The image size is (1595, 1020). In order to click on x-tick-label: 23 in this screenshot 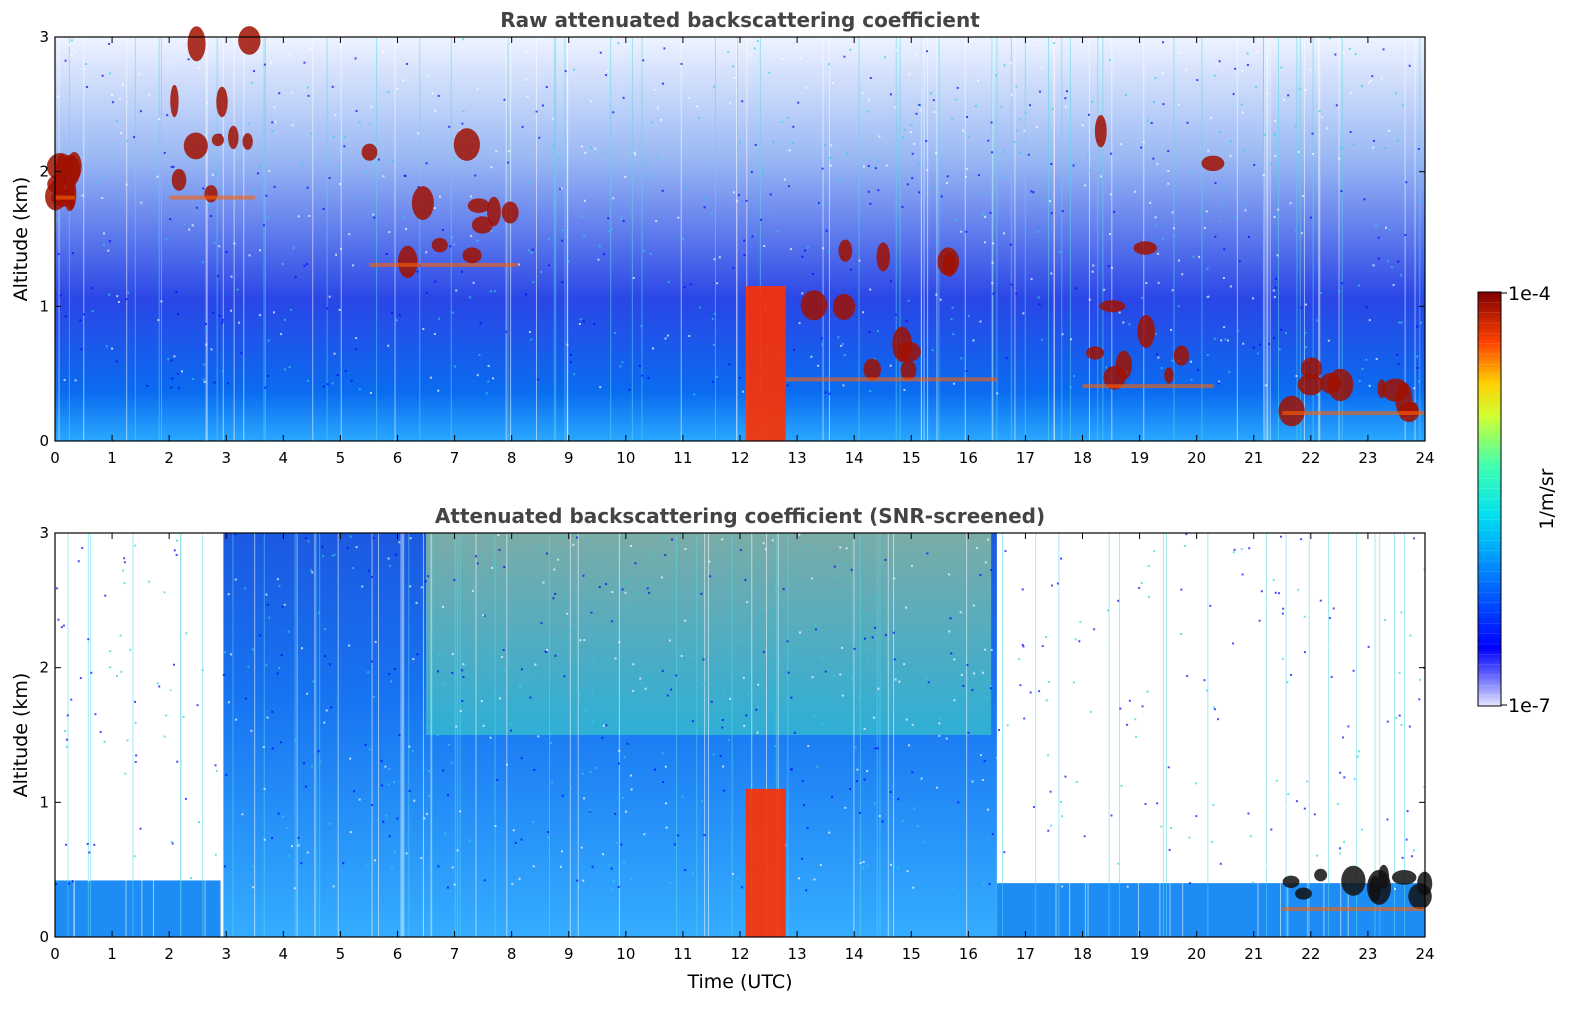, I will do `click(1367, 458)`.